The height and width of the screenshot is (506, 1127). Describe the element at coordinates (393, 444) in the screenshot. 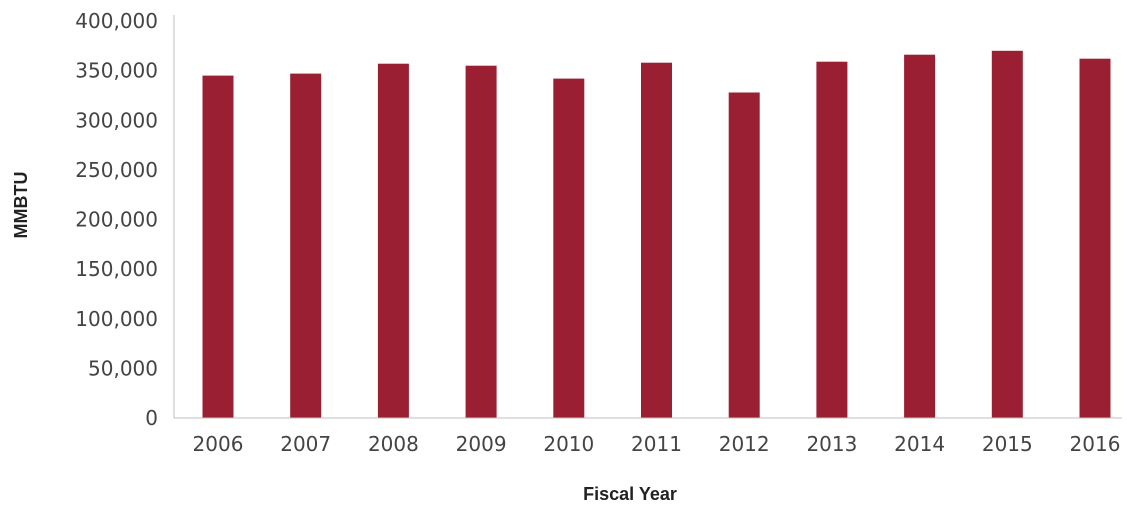

I see `x-tick-label: 2008` at that location.